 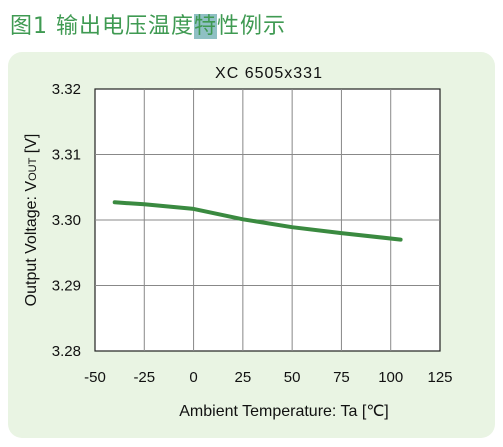 What do you see at coordinates (269, 73) in the screenshot?
I see `chart-title: XC 6505x331` at bounding box center [269, 73].